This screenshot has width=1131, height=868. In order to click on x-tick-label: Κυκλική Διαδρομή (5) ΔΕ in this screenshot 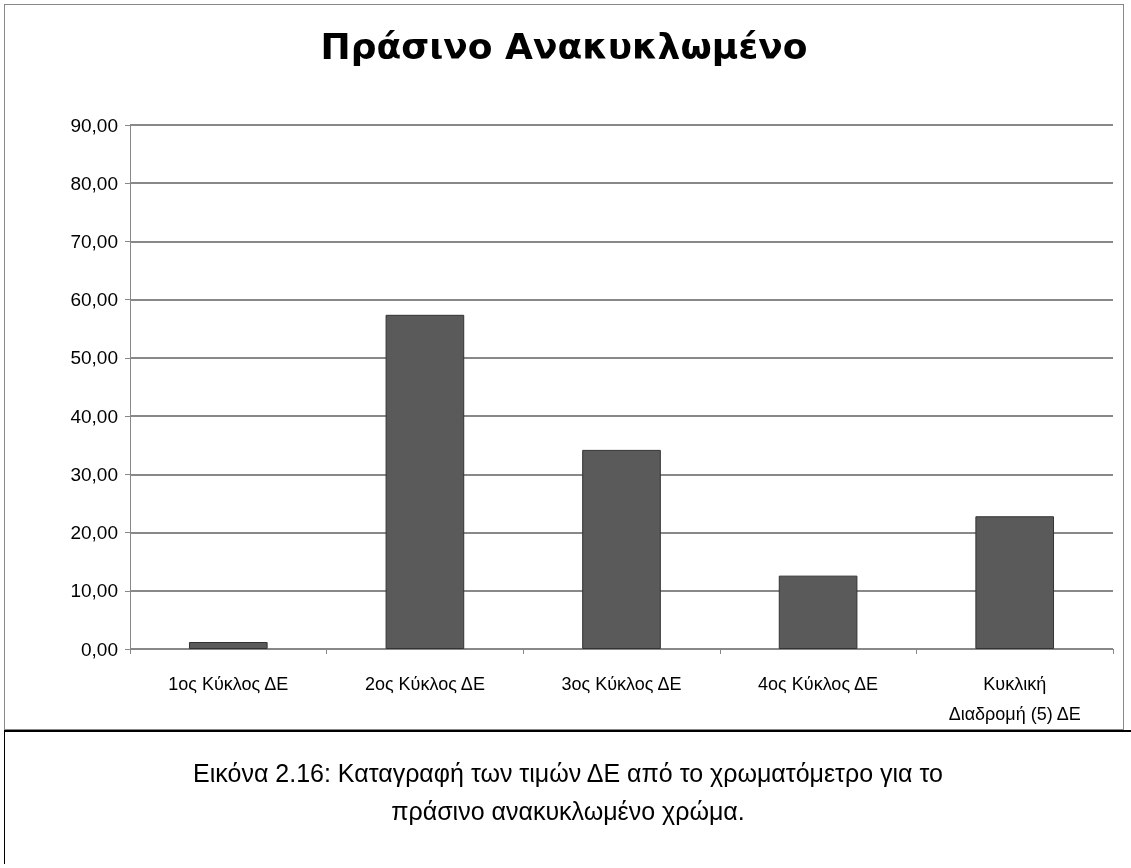, I will do `click(1014, 699)`.